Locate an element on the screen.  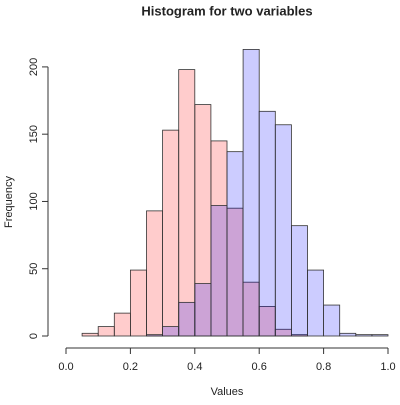
y-tick-label: 150 is located at coordinates (34, 134).